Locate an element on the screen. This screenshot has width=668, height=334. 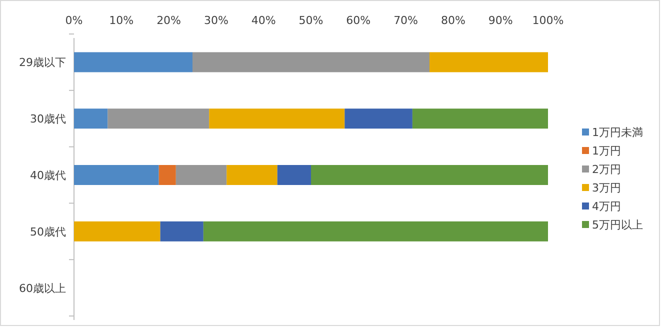
x-tick-label: 20% is located at coordinates (169, 20).